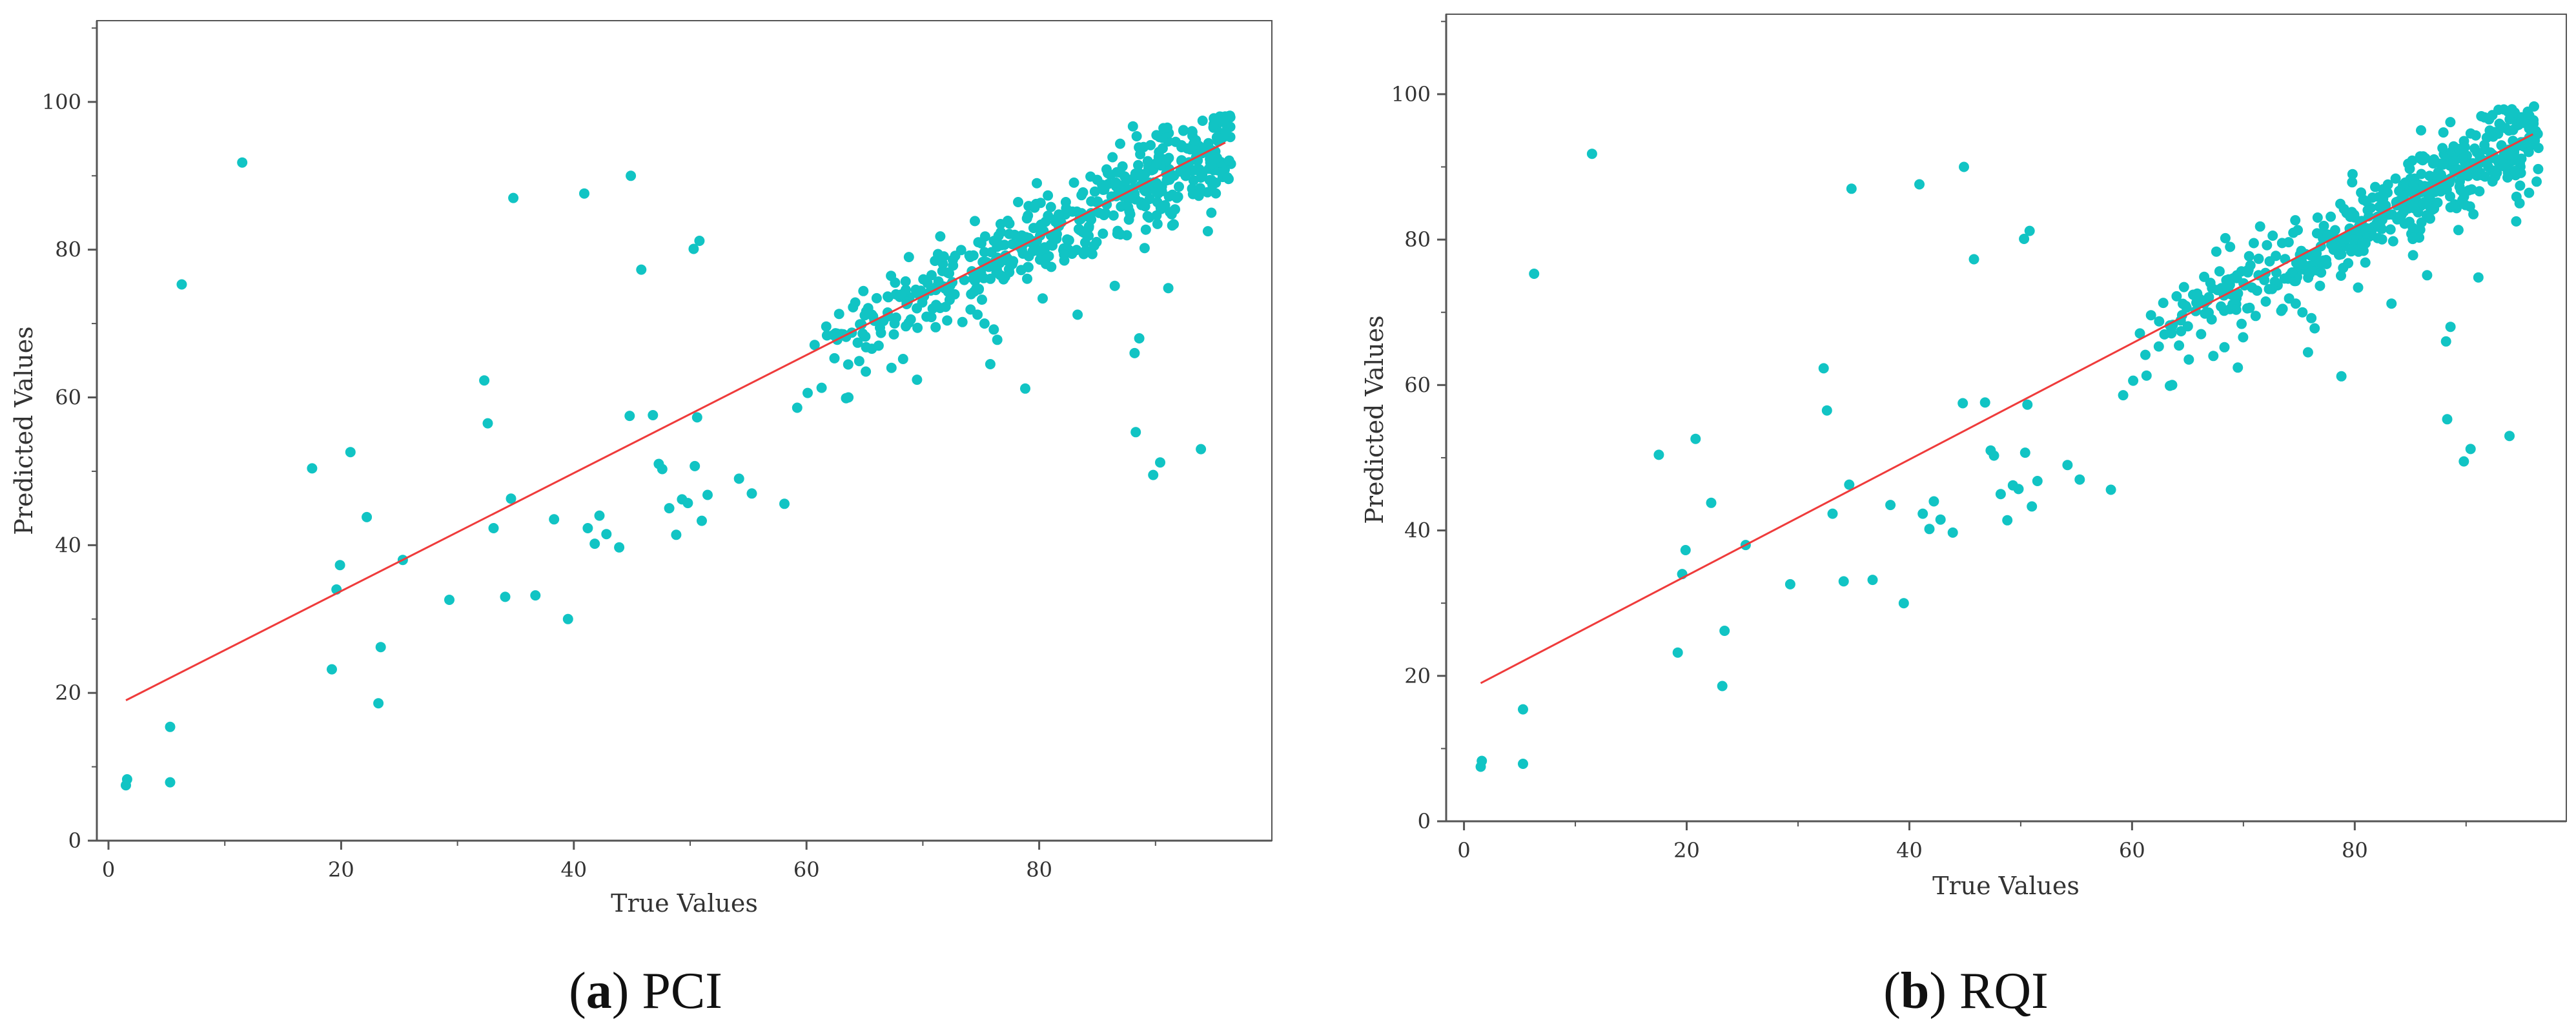 This screenshot has height=1035, width=2576. I want to click on y-tick-label: 60, so click(1418, 385).